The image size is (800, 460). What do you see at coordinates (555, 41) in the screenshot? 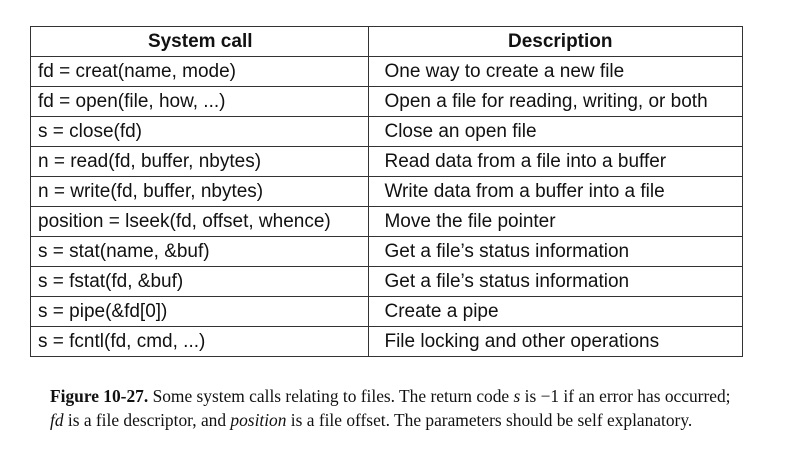
I see `header-description: Description` at bounding box center [555, 41].